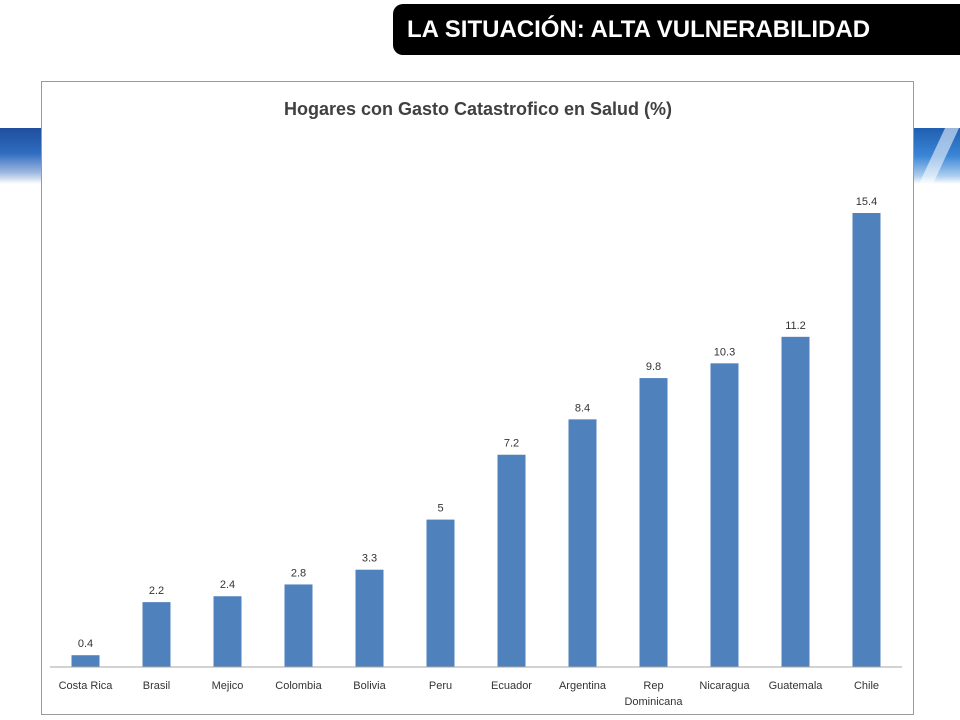 The image size is (960, 720). Describe the element at coordinates (85, 644) in the screenshot. I see `data-label: 0.4` at that location.